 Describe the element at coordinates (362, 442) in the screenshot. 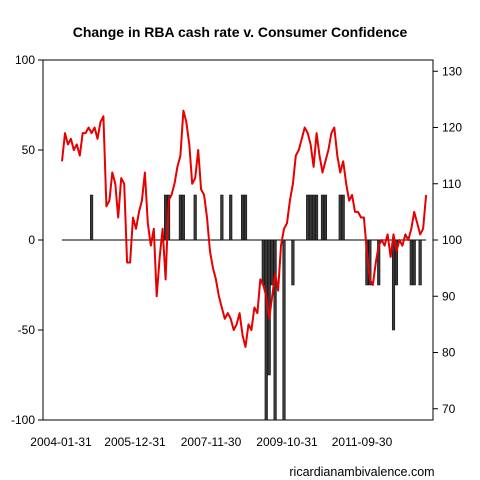

I see `x-tick-label: 2011-09-30` at that location.